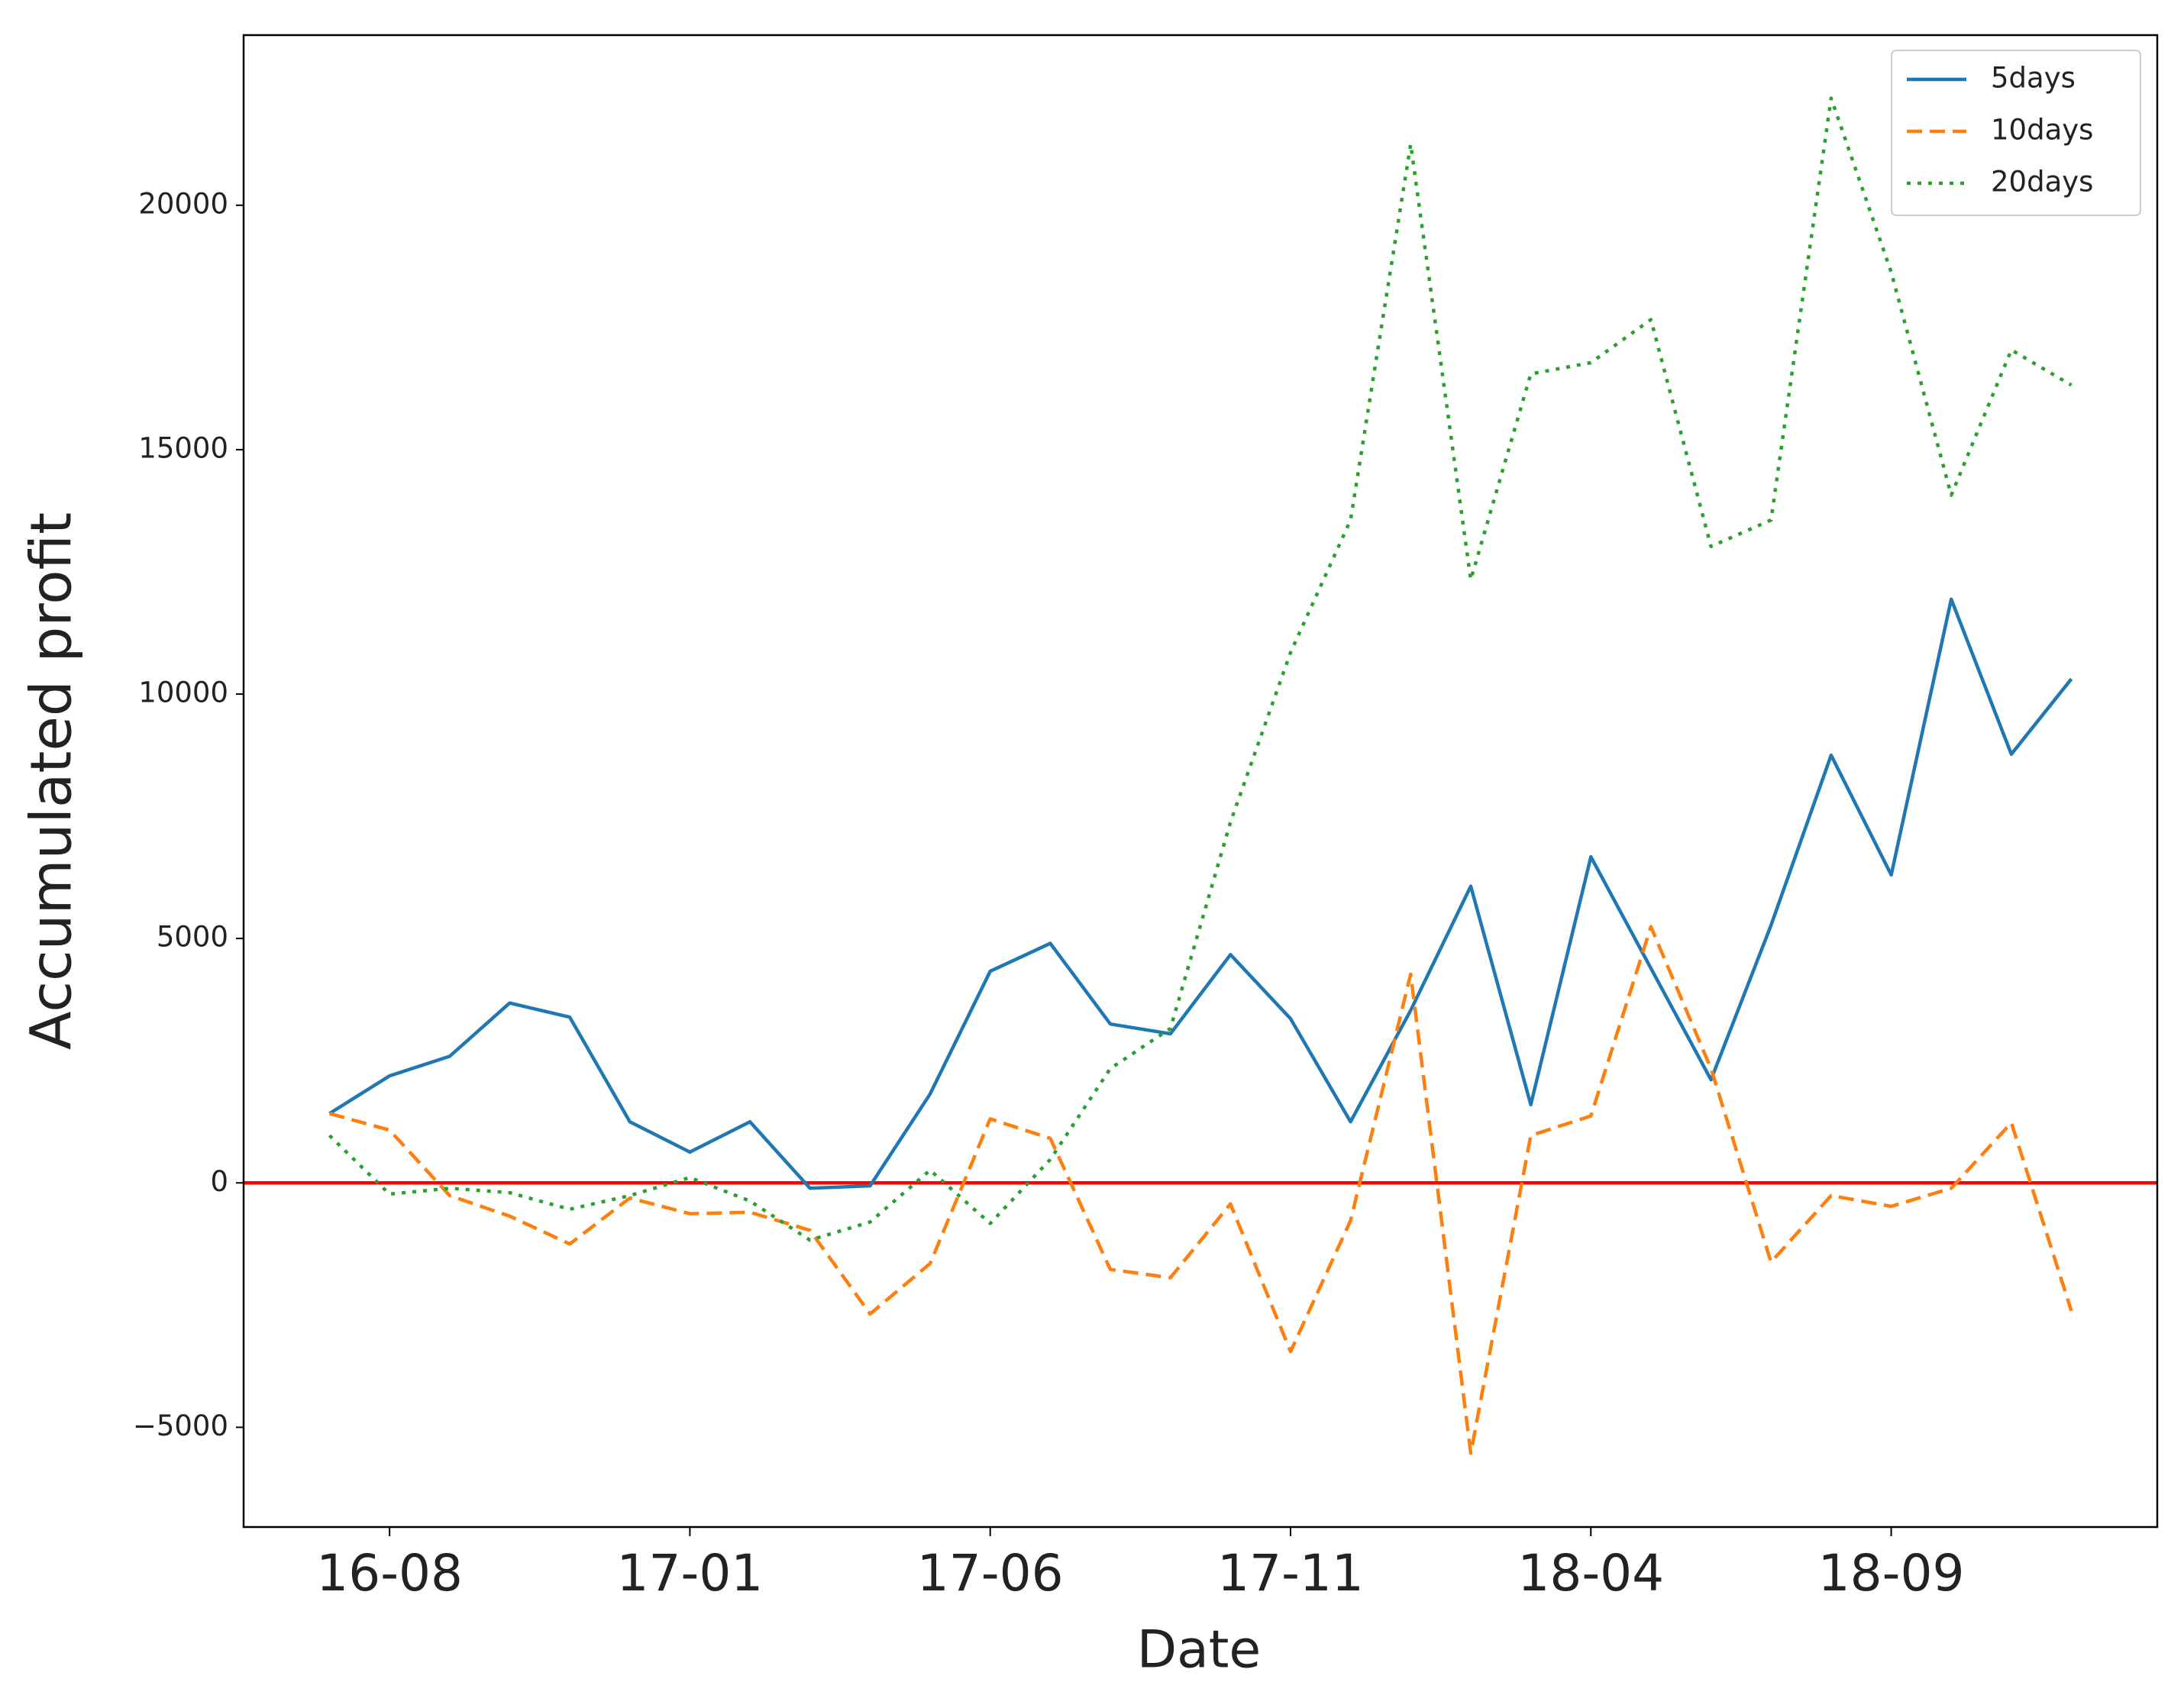  What do you see at coordinates (389, 1573) in the screenshot?
I see `x-tick-label: 16-08` at bounding box center [389, 1573].